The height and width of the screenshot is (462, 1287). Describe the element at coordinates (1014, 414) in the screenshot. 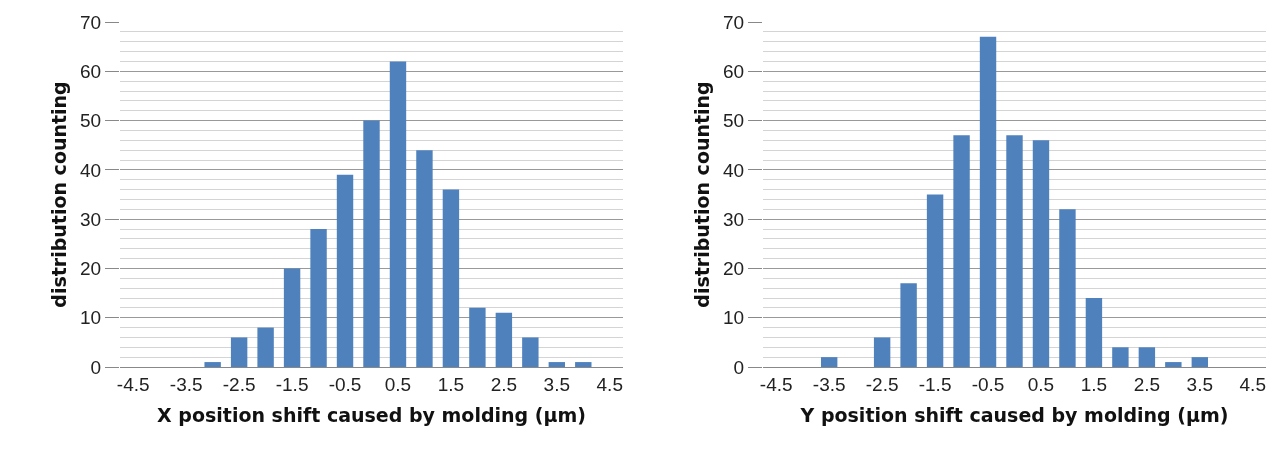

I see `x-axis-title: Y position shift caused by molding (µm)` at that location.